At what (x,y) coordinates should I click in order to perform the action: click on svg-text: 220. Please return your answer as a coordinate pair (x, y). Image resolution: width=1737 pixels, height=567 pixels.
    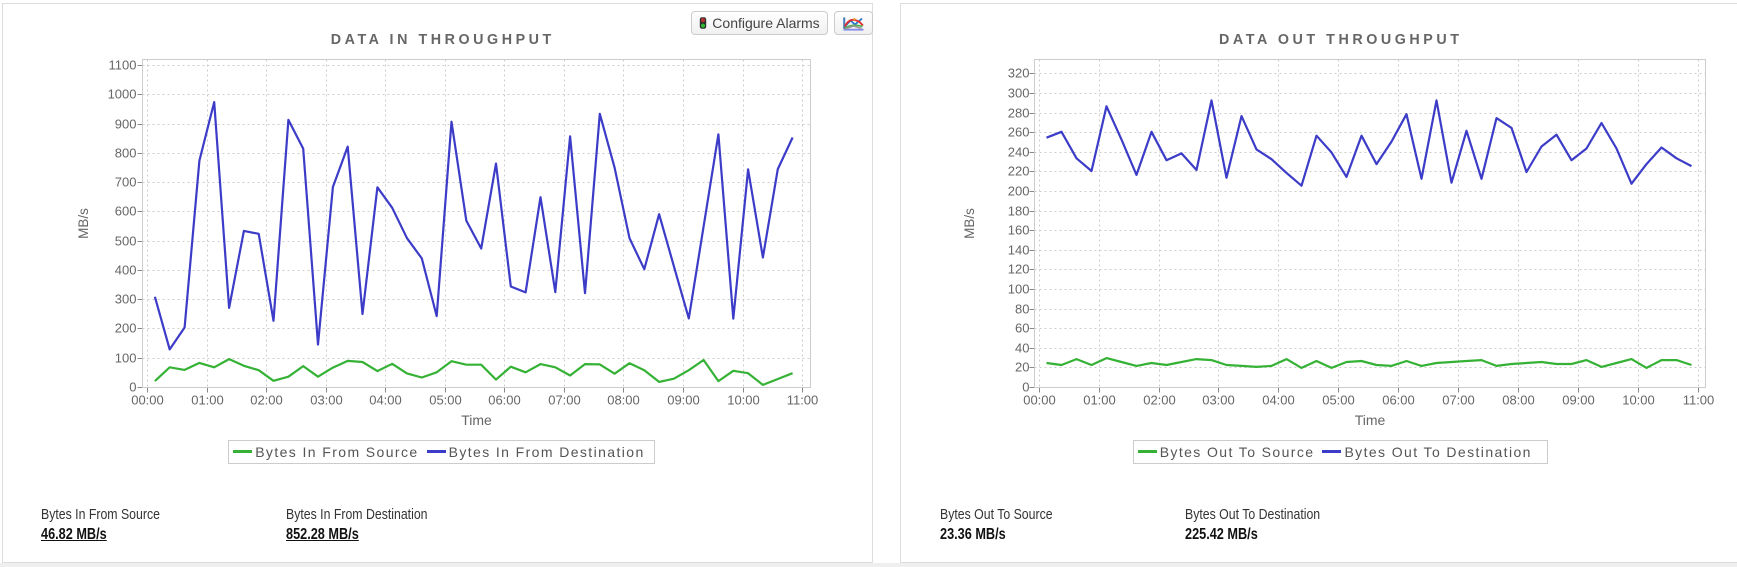
    Looking at the image, I should click on (1019, 171).